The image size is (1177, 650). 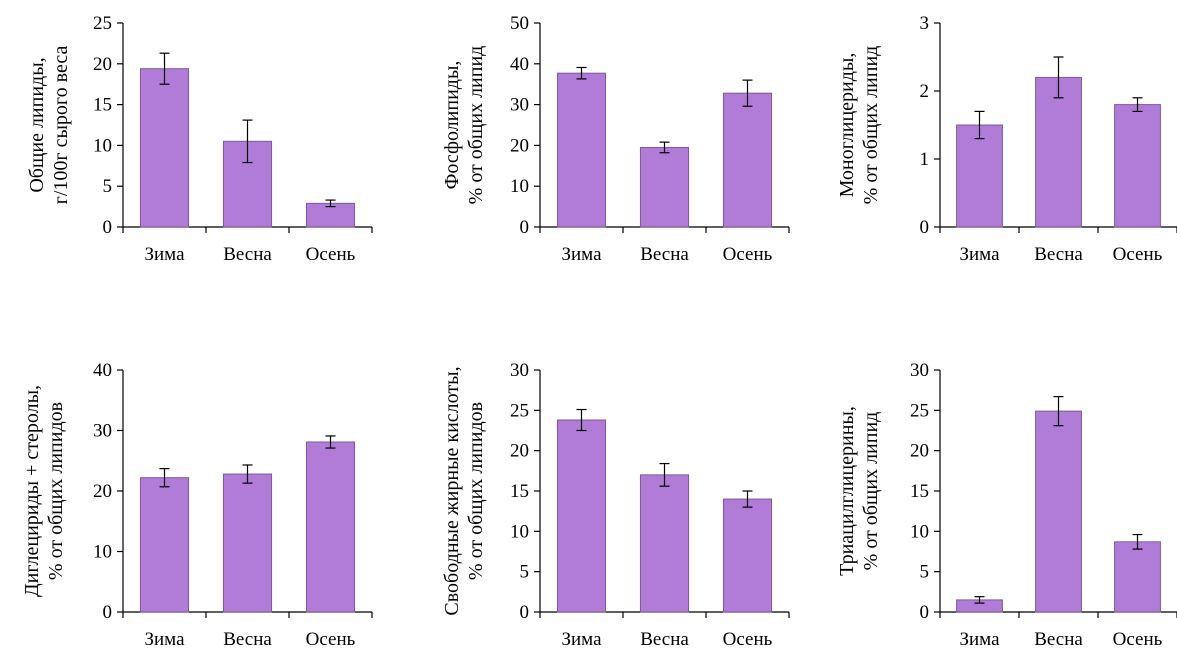 What do you see at coordinates (452, 125) in the screenshot?
I see `y-axis-label: Фосфолипиды,` at bounding box center [452, 125].